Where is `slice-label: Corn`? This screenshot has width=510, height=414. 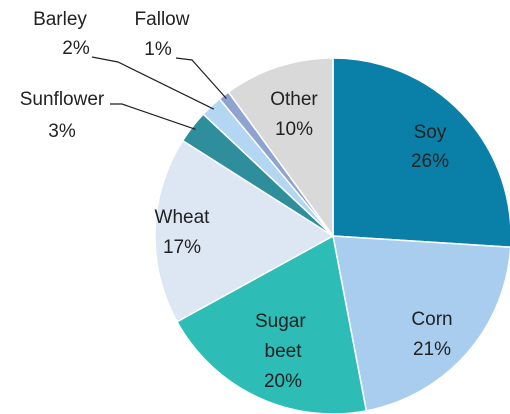
slice-label: Corn is located at coordinates (431, 319).